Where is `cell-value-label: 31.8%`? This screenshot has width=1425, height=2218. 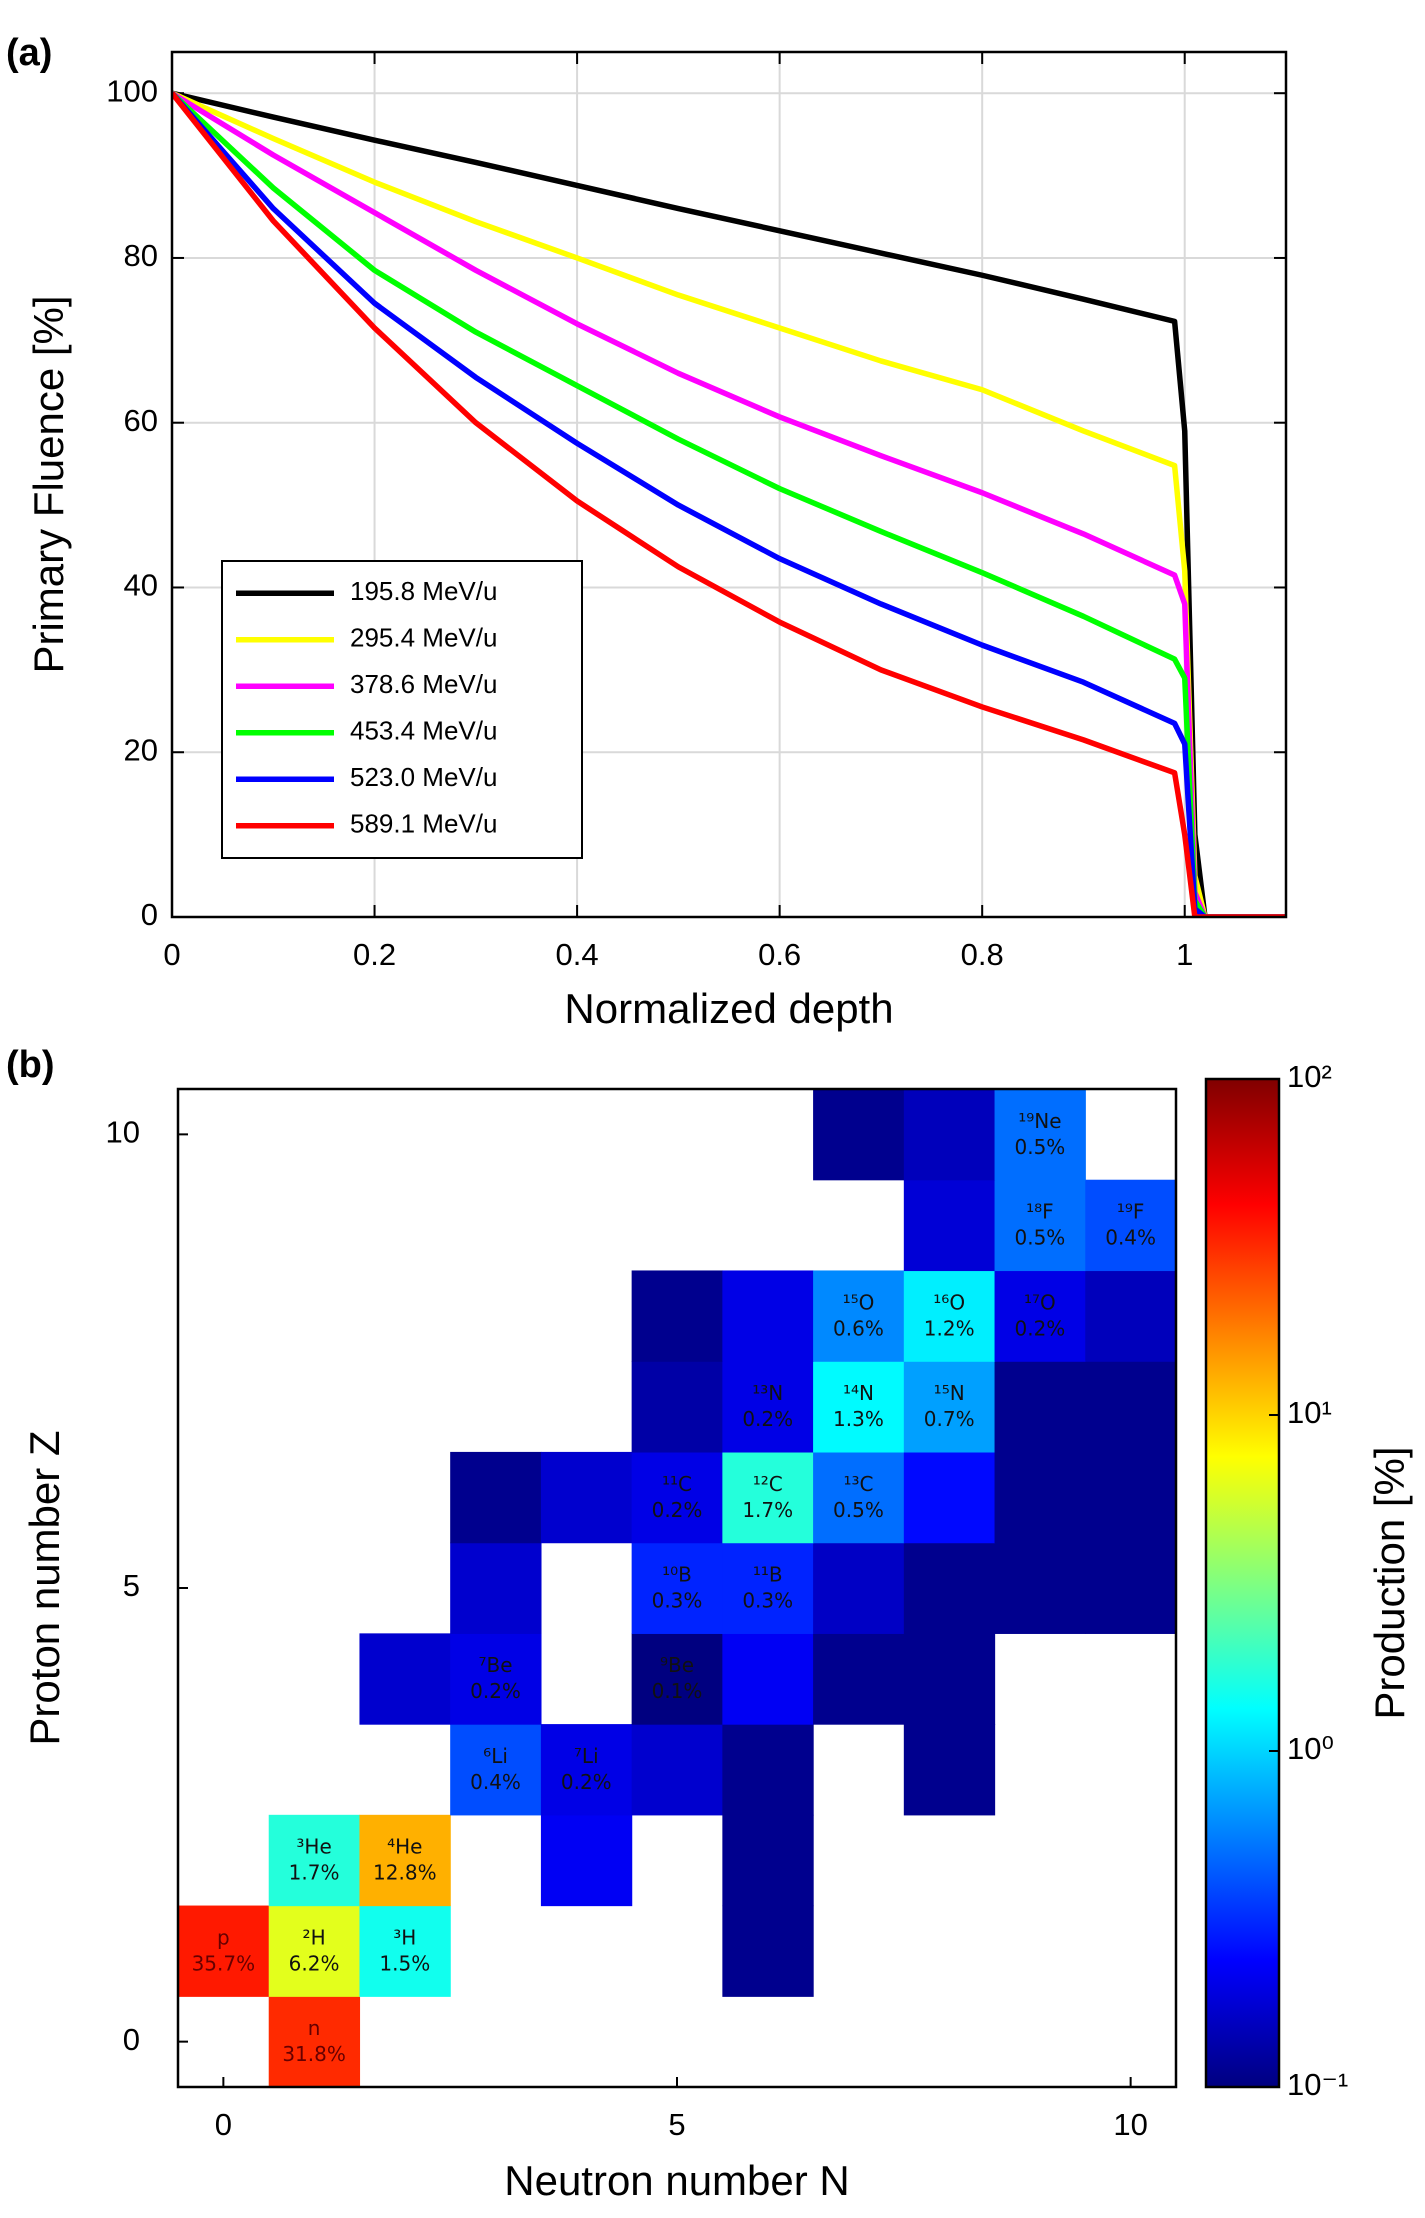
cell-value-label: 31.8% is located at coordinates (314, 2054).